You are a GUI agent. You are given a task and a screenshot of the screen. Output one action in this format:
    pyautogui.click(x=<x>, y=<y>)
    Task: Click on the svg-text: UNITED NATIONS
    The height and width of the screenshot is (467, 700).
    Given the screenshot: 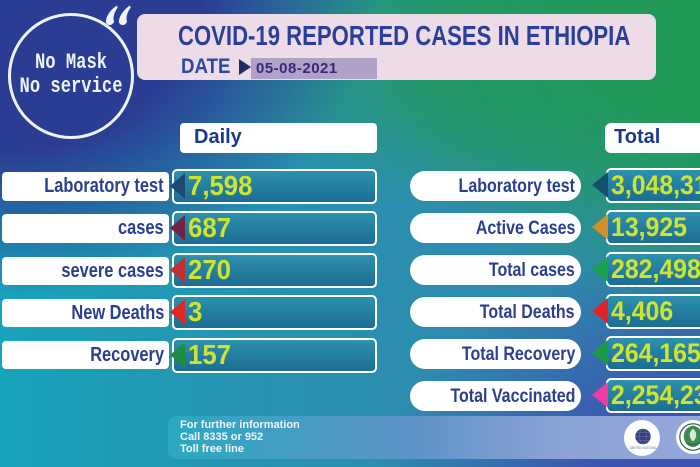 What is the action you would take?
    pyautogui.click(x=643, y=448)
    